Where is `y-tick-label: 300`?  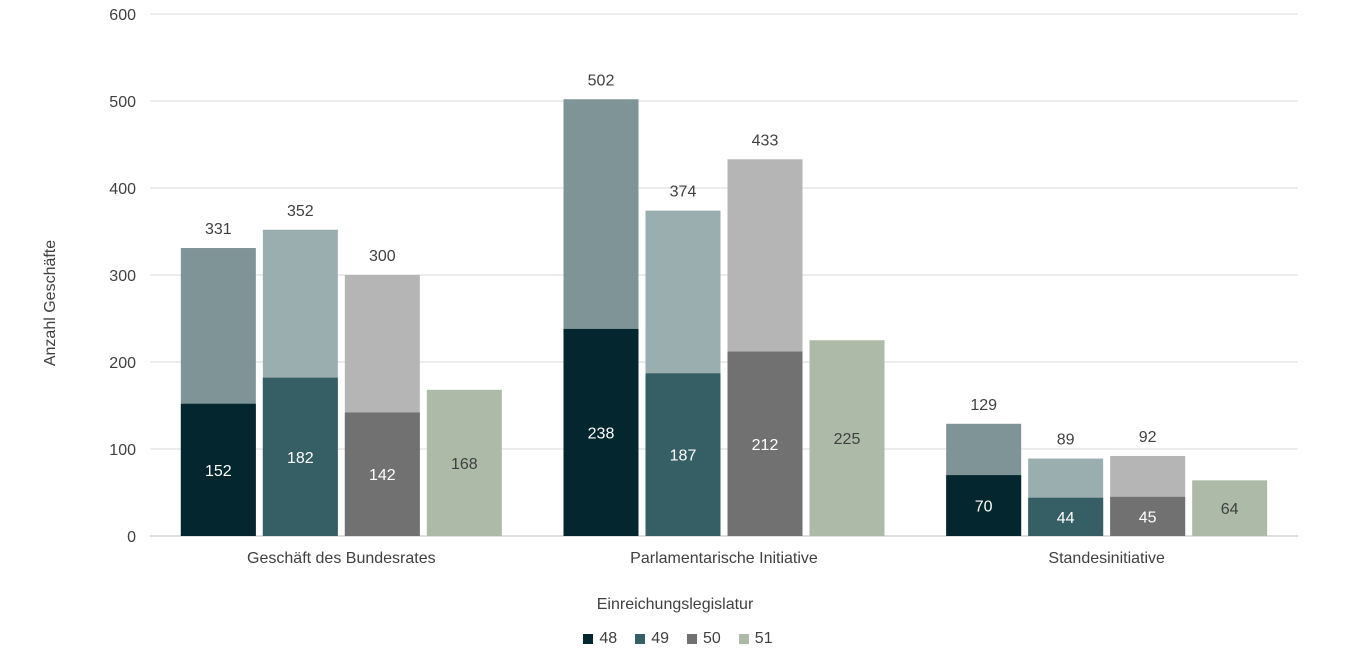
y-tick-label: 300 is located at coordinates (122, 276).